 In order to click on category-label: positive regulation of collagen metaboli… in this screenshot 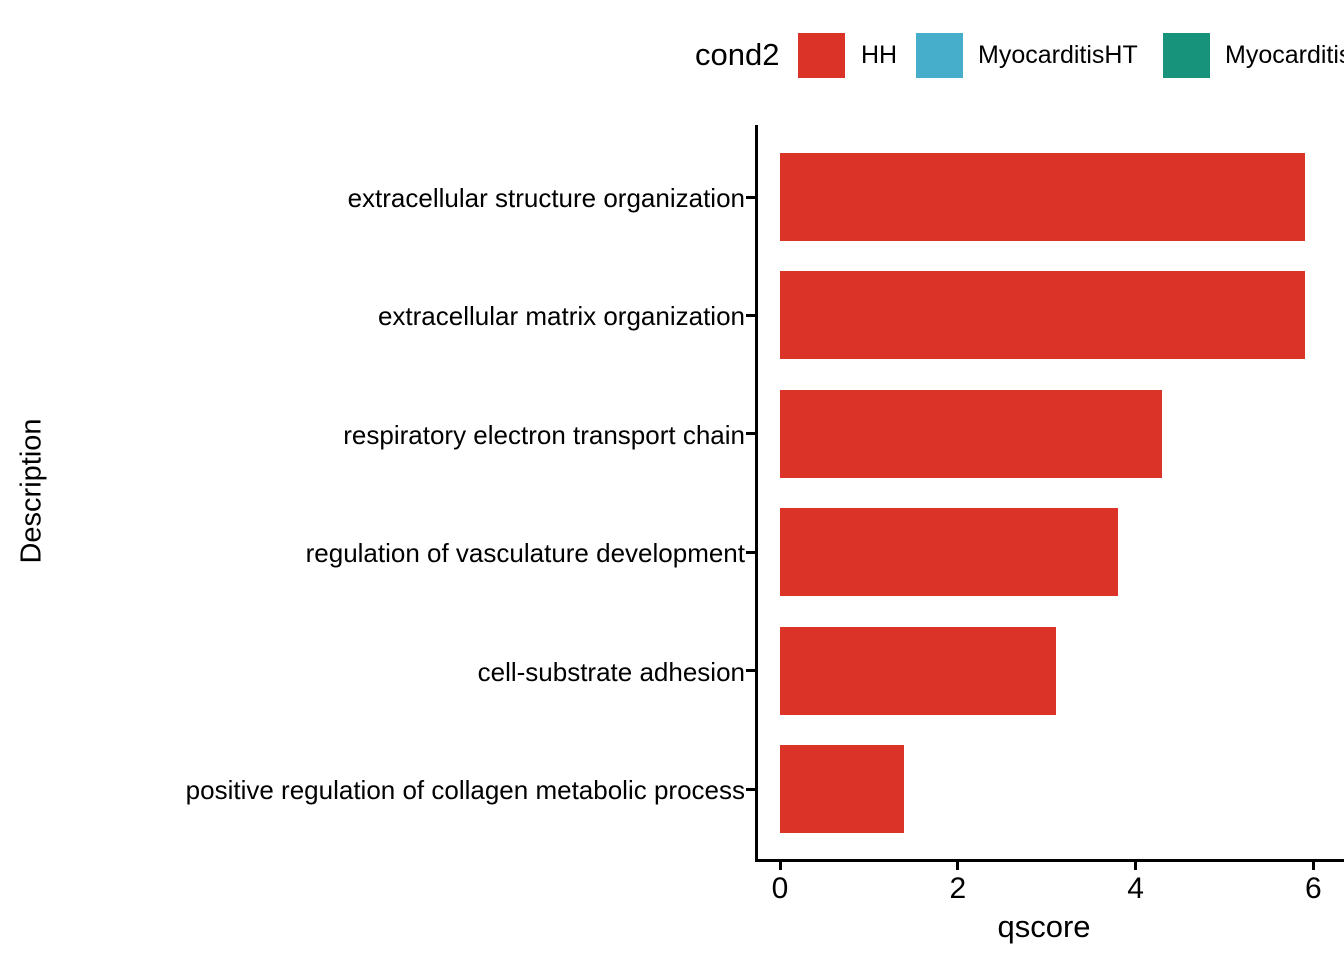, I will do `click(465, 790)`.